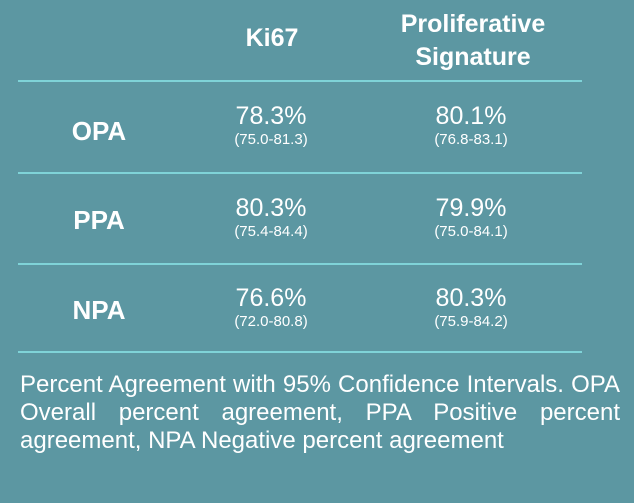 Image resolution: width=634 pixels, height=503 pixels. I want to click on cell-opa-proliferative: 80.1% (76.8-83.1), so click(471, 126).